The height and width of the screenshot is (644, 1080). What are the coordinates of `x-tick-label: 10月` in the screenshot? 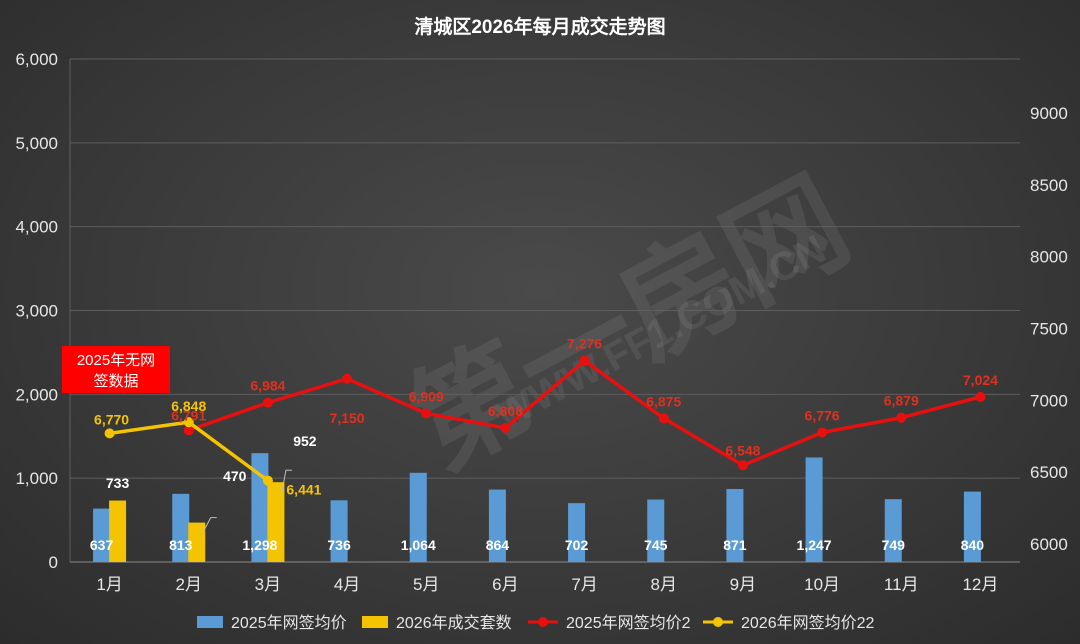 It's located at (822, 584).